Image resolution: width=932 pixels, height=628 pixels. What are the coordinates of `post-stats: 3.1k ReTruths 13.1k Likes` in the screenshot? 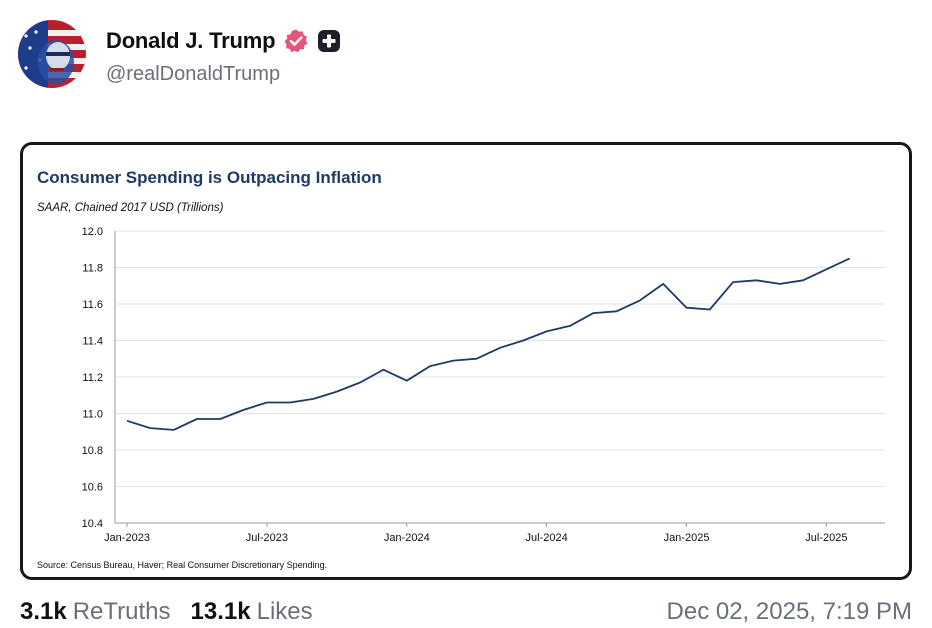 It's located at (166, 612).